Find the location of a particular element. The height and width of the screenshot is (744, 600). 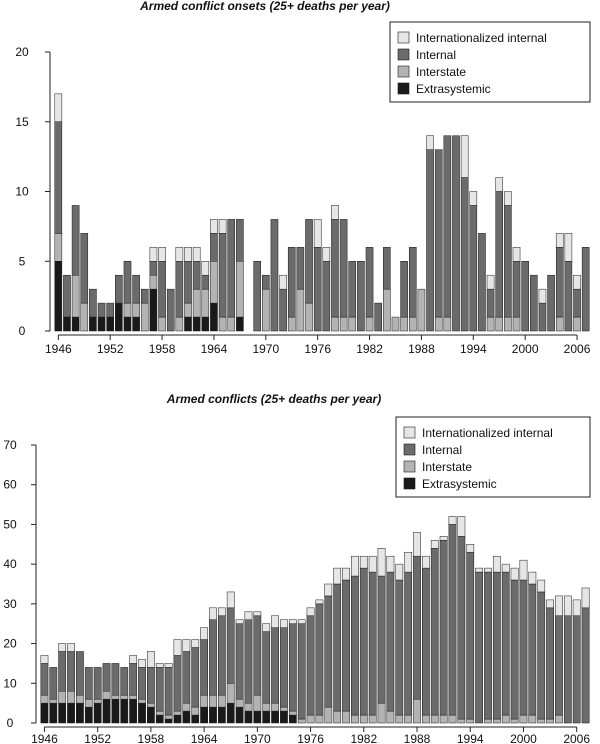

y-tick-label: 60 is located at coordinates (10, 485).